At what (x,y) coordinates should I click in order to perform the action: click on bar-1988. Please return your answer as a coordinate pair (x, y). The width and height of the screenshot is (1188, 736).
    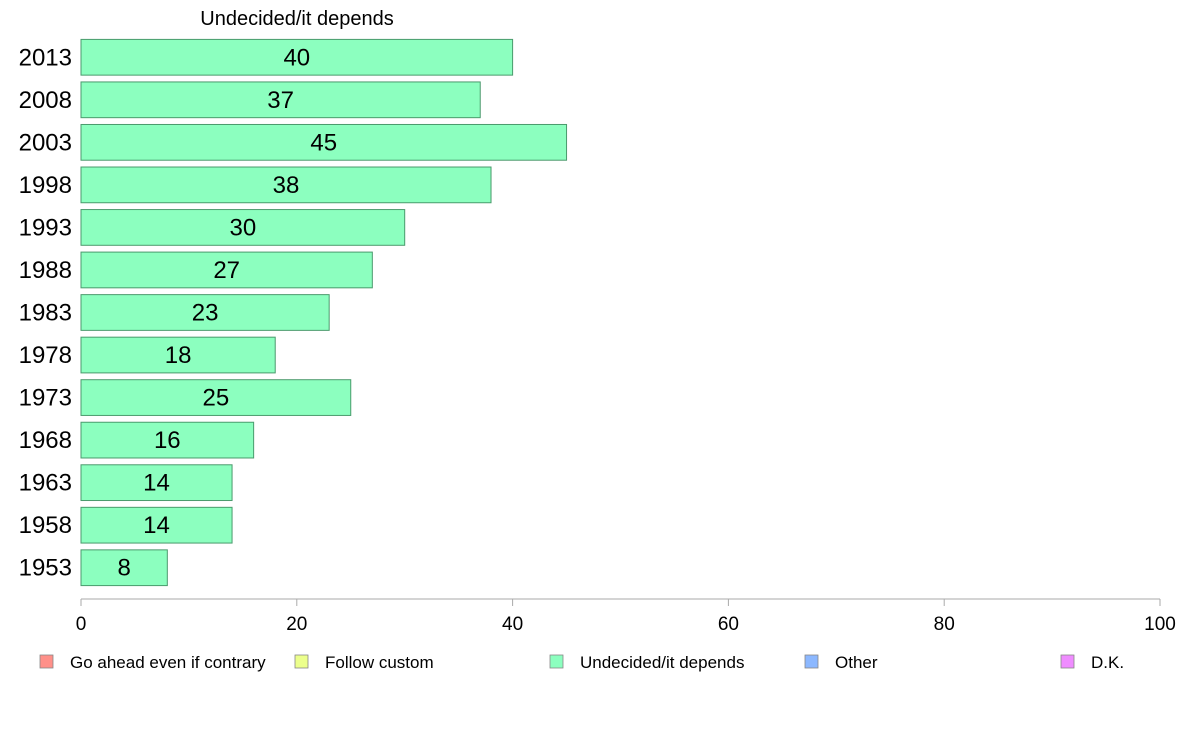
    Looking at the image, I should click on (226, 270).